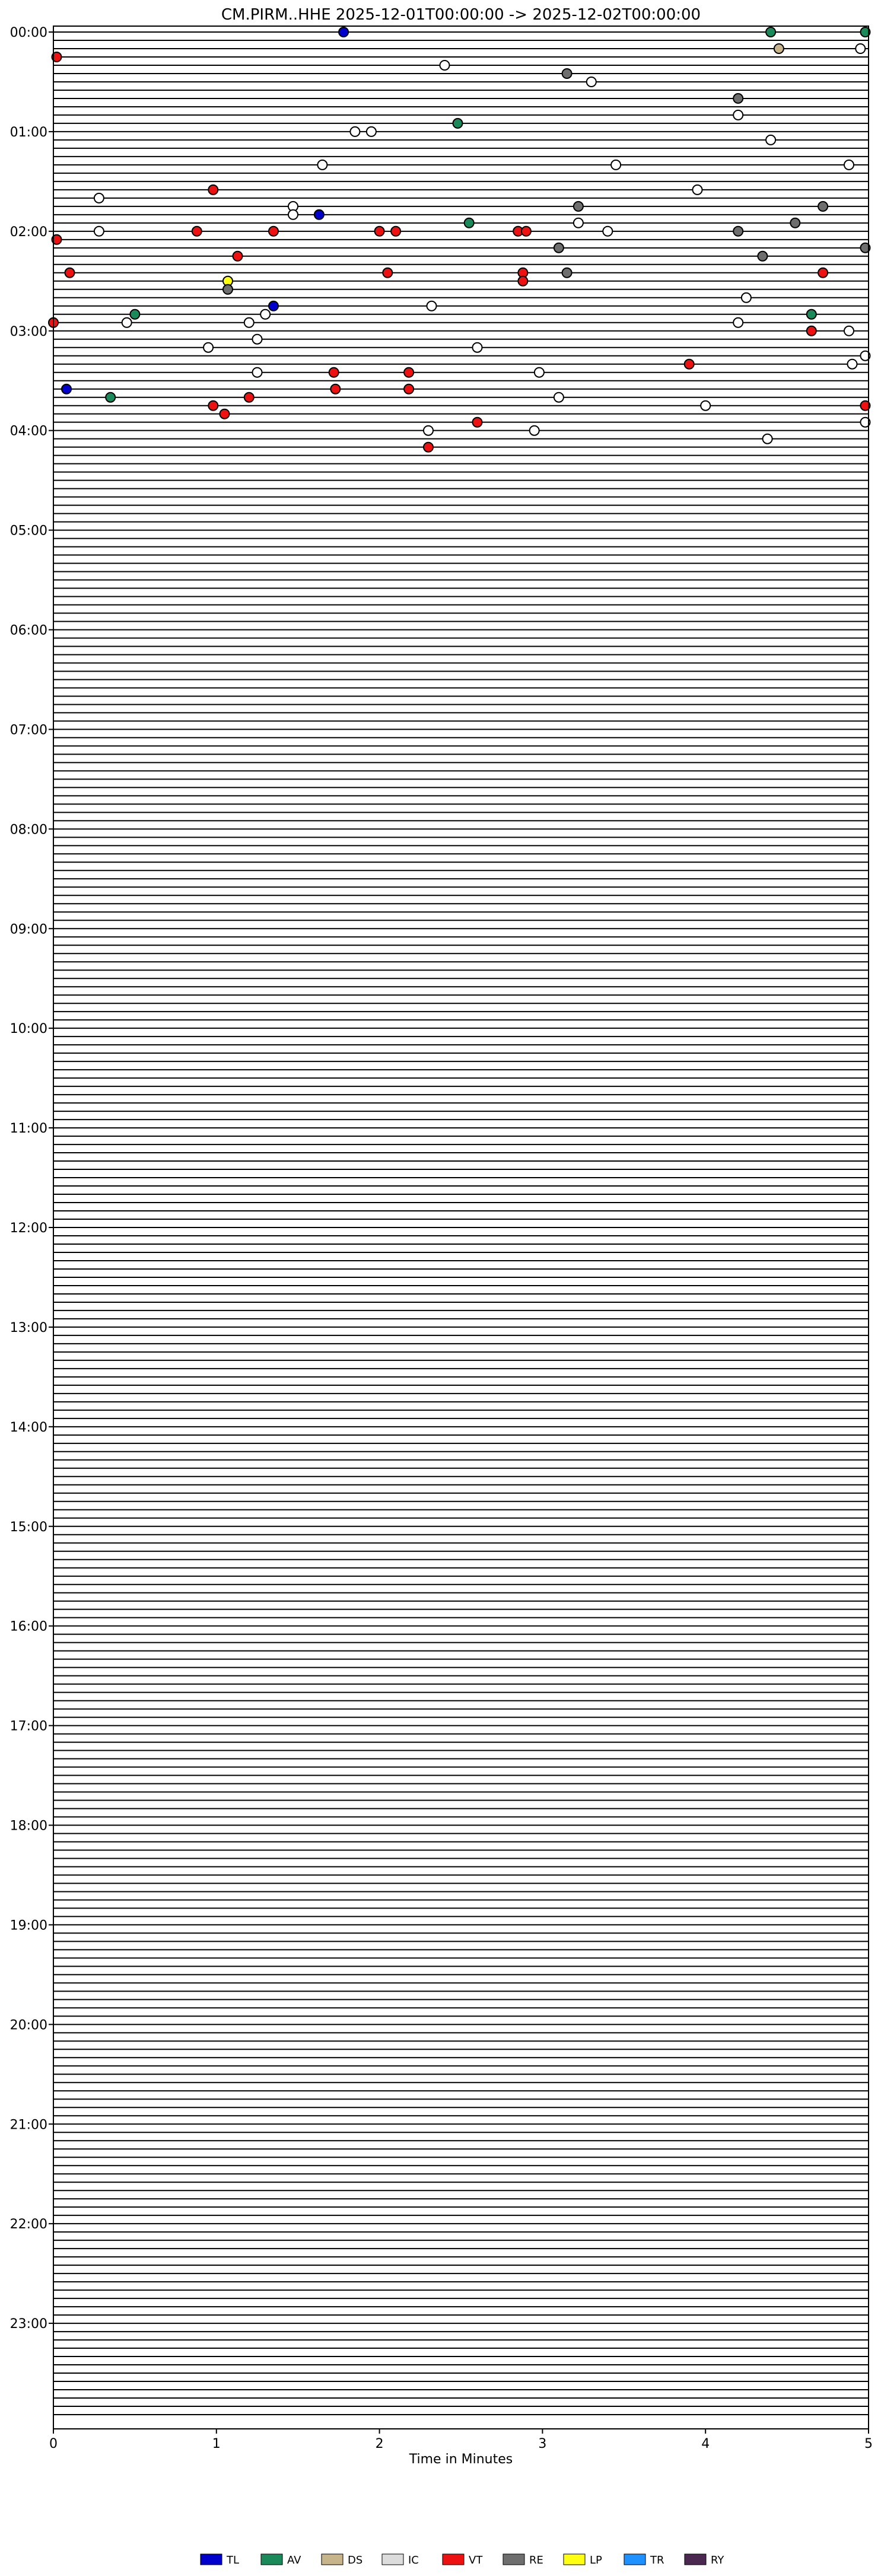 Image resolution: width=881 pixels, height=2576 pixels. Describe the element at coordinates (28, 1726) in the screenshot. I see `y-tick-label: 17:00` at that location.